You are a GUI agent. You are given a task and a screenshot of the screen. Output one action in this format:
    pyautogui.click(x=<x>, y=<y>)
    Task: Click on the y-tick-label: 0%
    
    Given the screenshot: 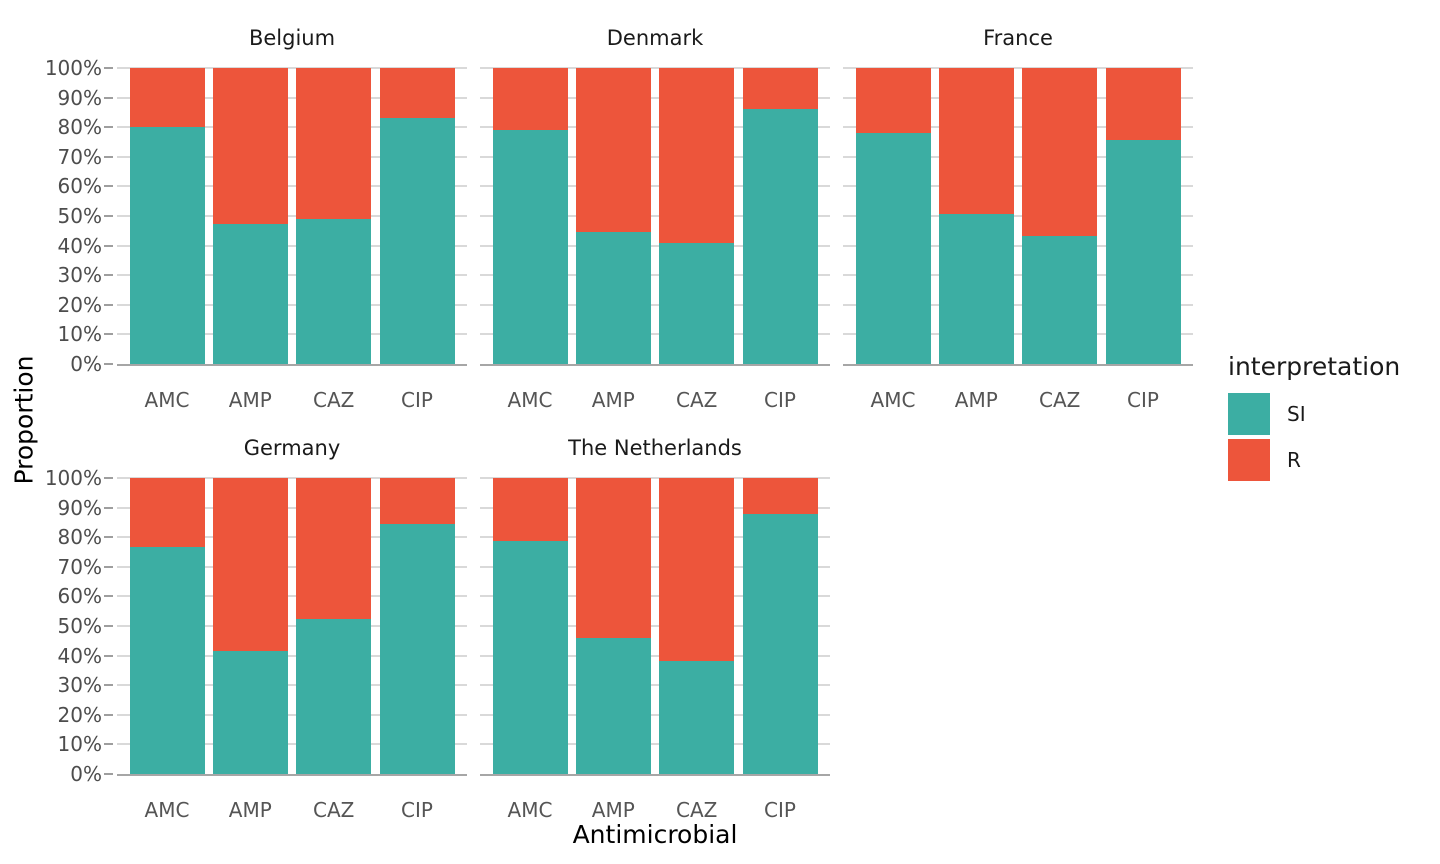 What is the action you would take?
    pyautogui.click(x=86, y=774)
    